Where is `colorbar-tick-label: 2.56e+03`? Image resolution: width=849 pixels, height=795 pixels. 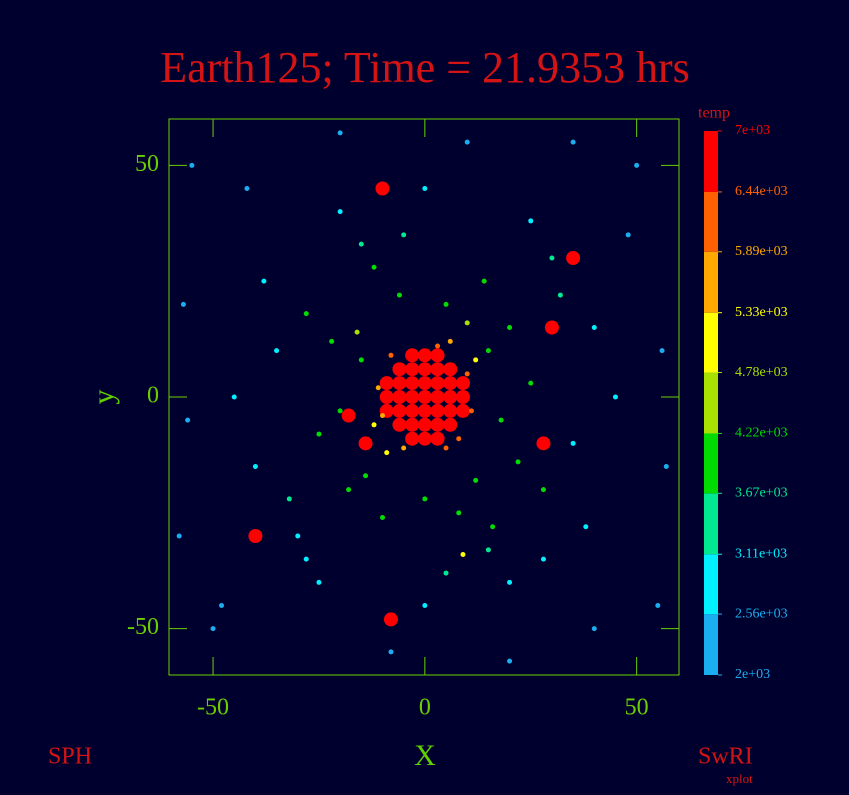
colorbar-tick-label: 2.56e+03 is located at coordinates (761, 613).